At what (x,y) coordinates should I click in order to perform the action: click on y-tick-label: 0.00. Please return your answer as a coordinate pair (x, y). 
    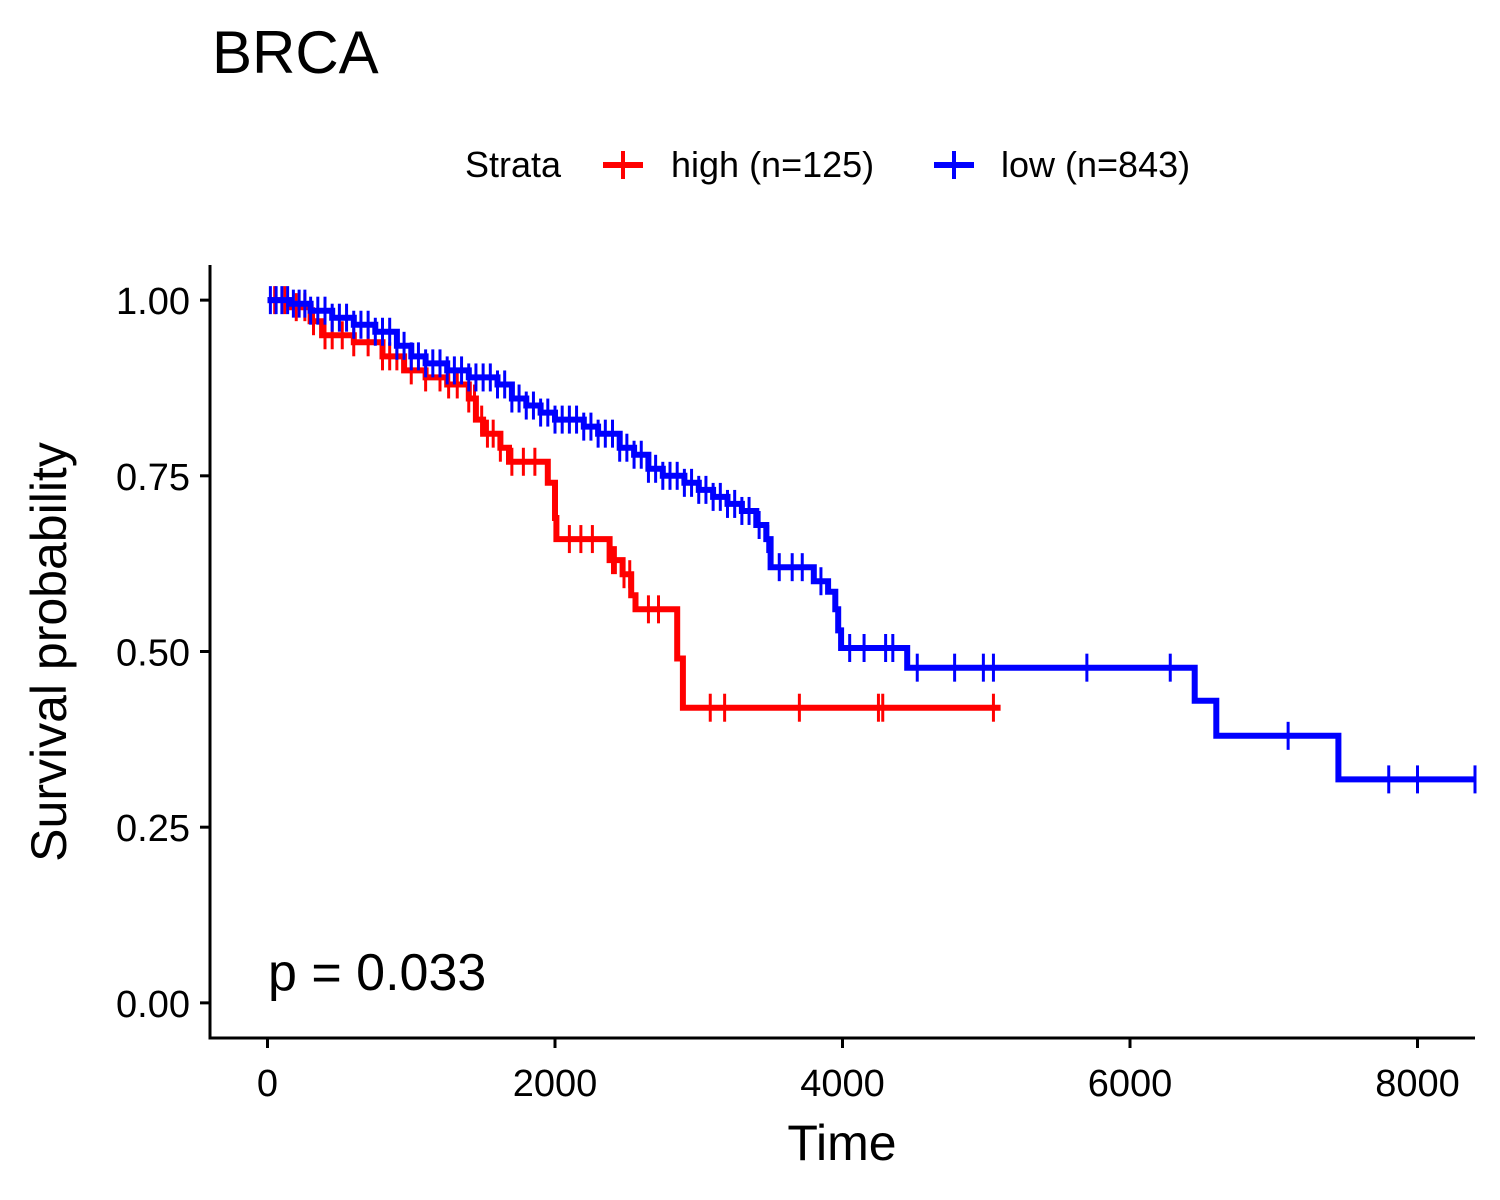
    Looking at the image, I should click on (153, 1005).